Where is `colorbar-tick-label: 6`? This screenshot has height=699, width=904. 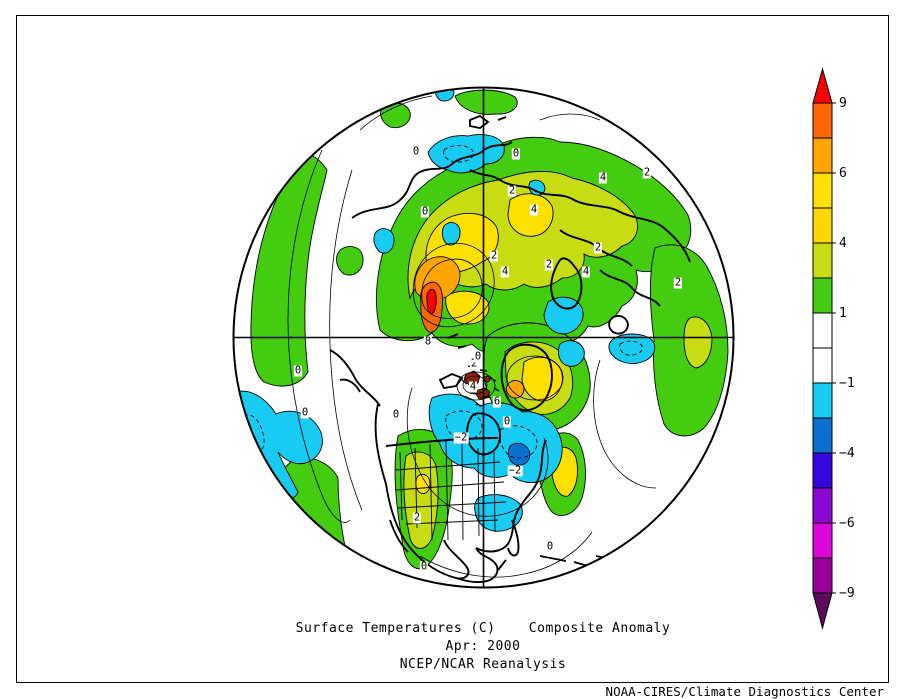
colorbar-tick-label: 6 is located at coordinates (843, 173).